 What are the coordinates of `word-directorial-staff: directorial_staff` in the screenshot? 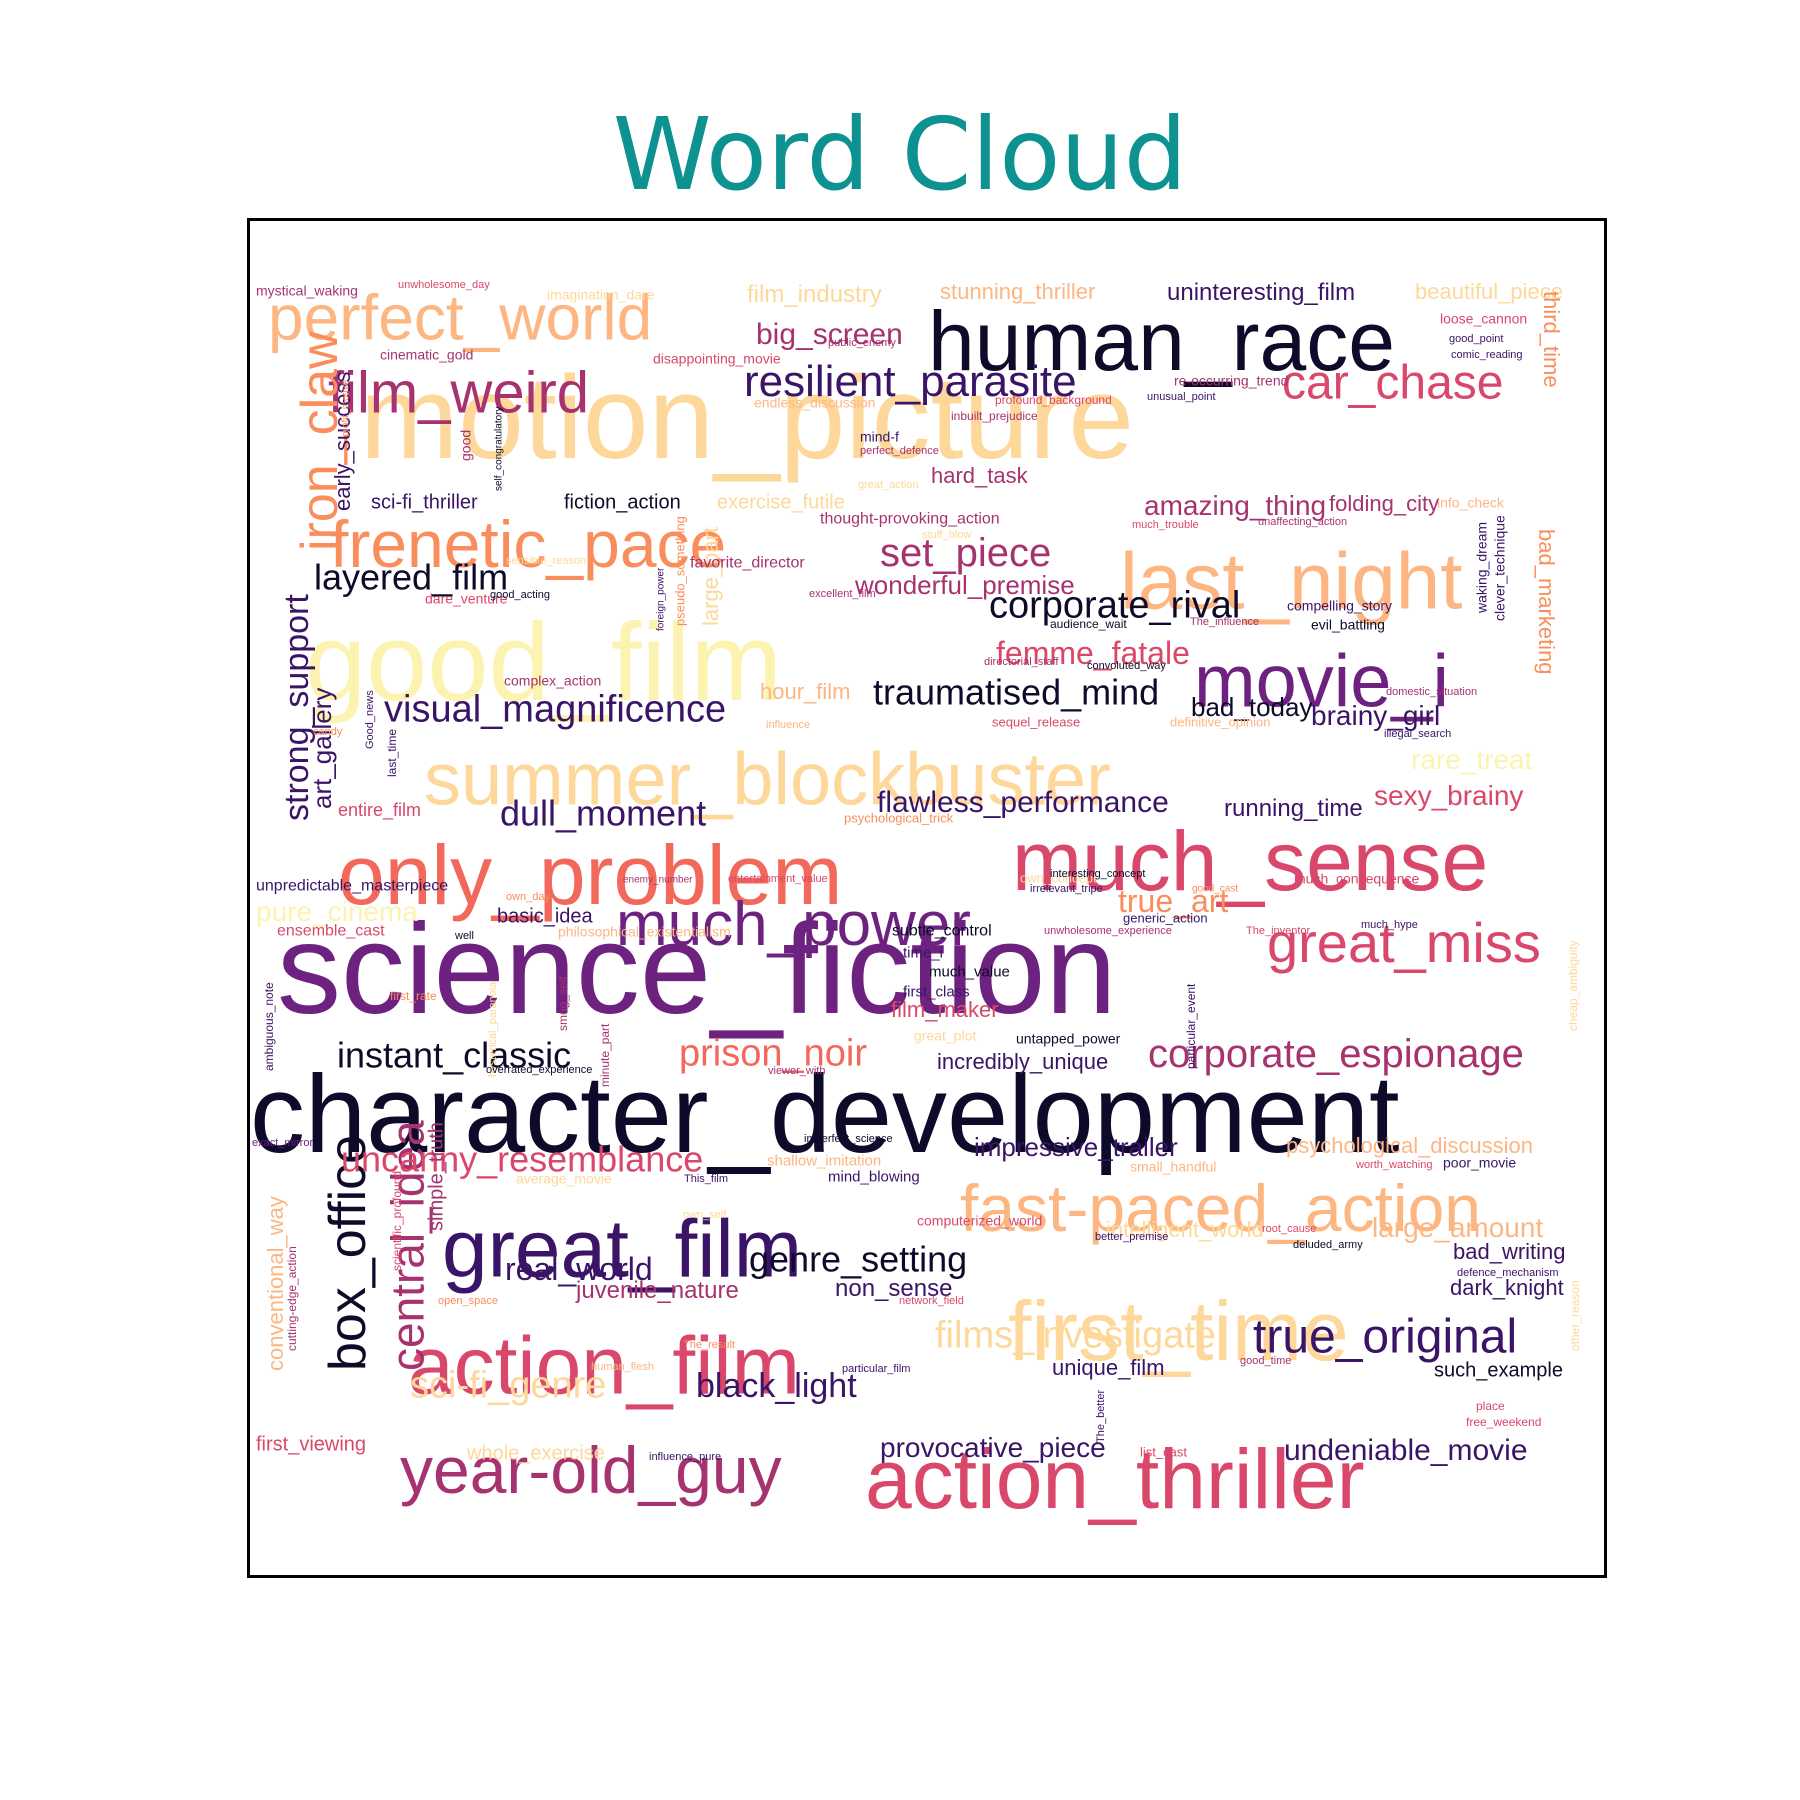 It's located at (1021, 662).